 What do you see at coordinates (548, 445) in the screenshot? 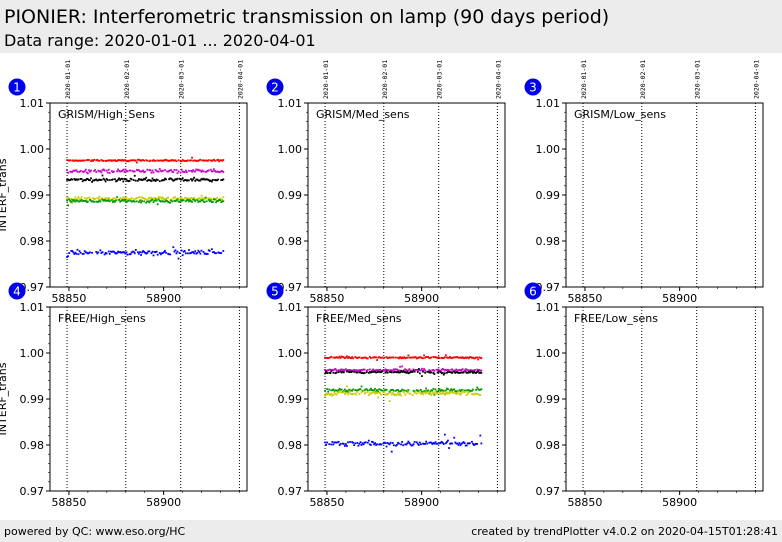
I see `y-tick-label: 0.98` at bounding box center [548, 445].